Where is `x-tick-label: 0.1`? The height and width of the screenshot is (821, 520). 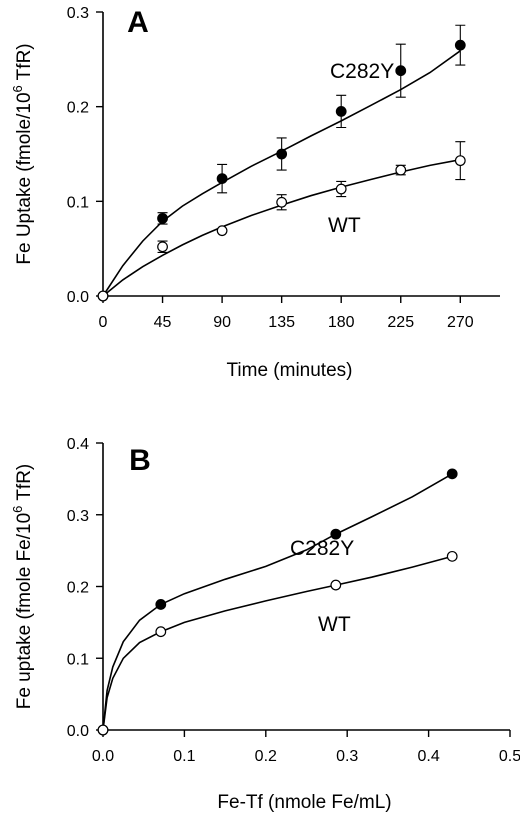 x-tick-label: 0.1 is located at coordinates (184, 756).